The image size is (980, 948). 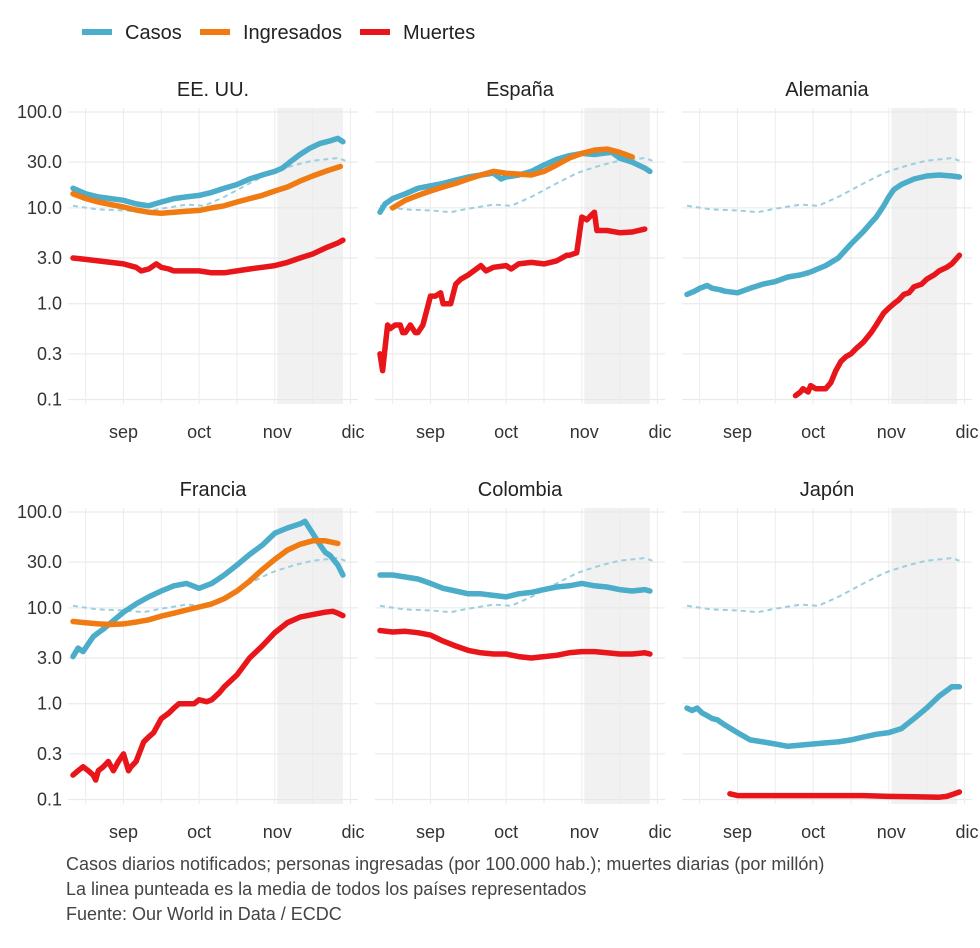 I want to click on panel-colombia: sep oct nov dic Colombia, so click(x=523, y=660).